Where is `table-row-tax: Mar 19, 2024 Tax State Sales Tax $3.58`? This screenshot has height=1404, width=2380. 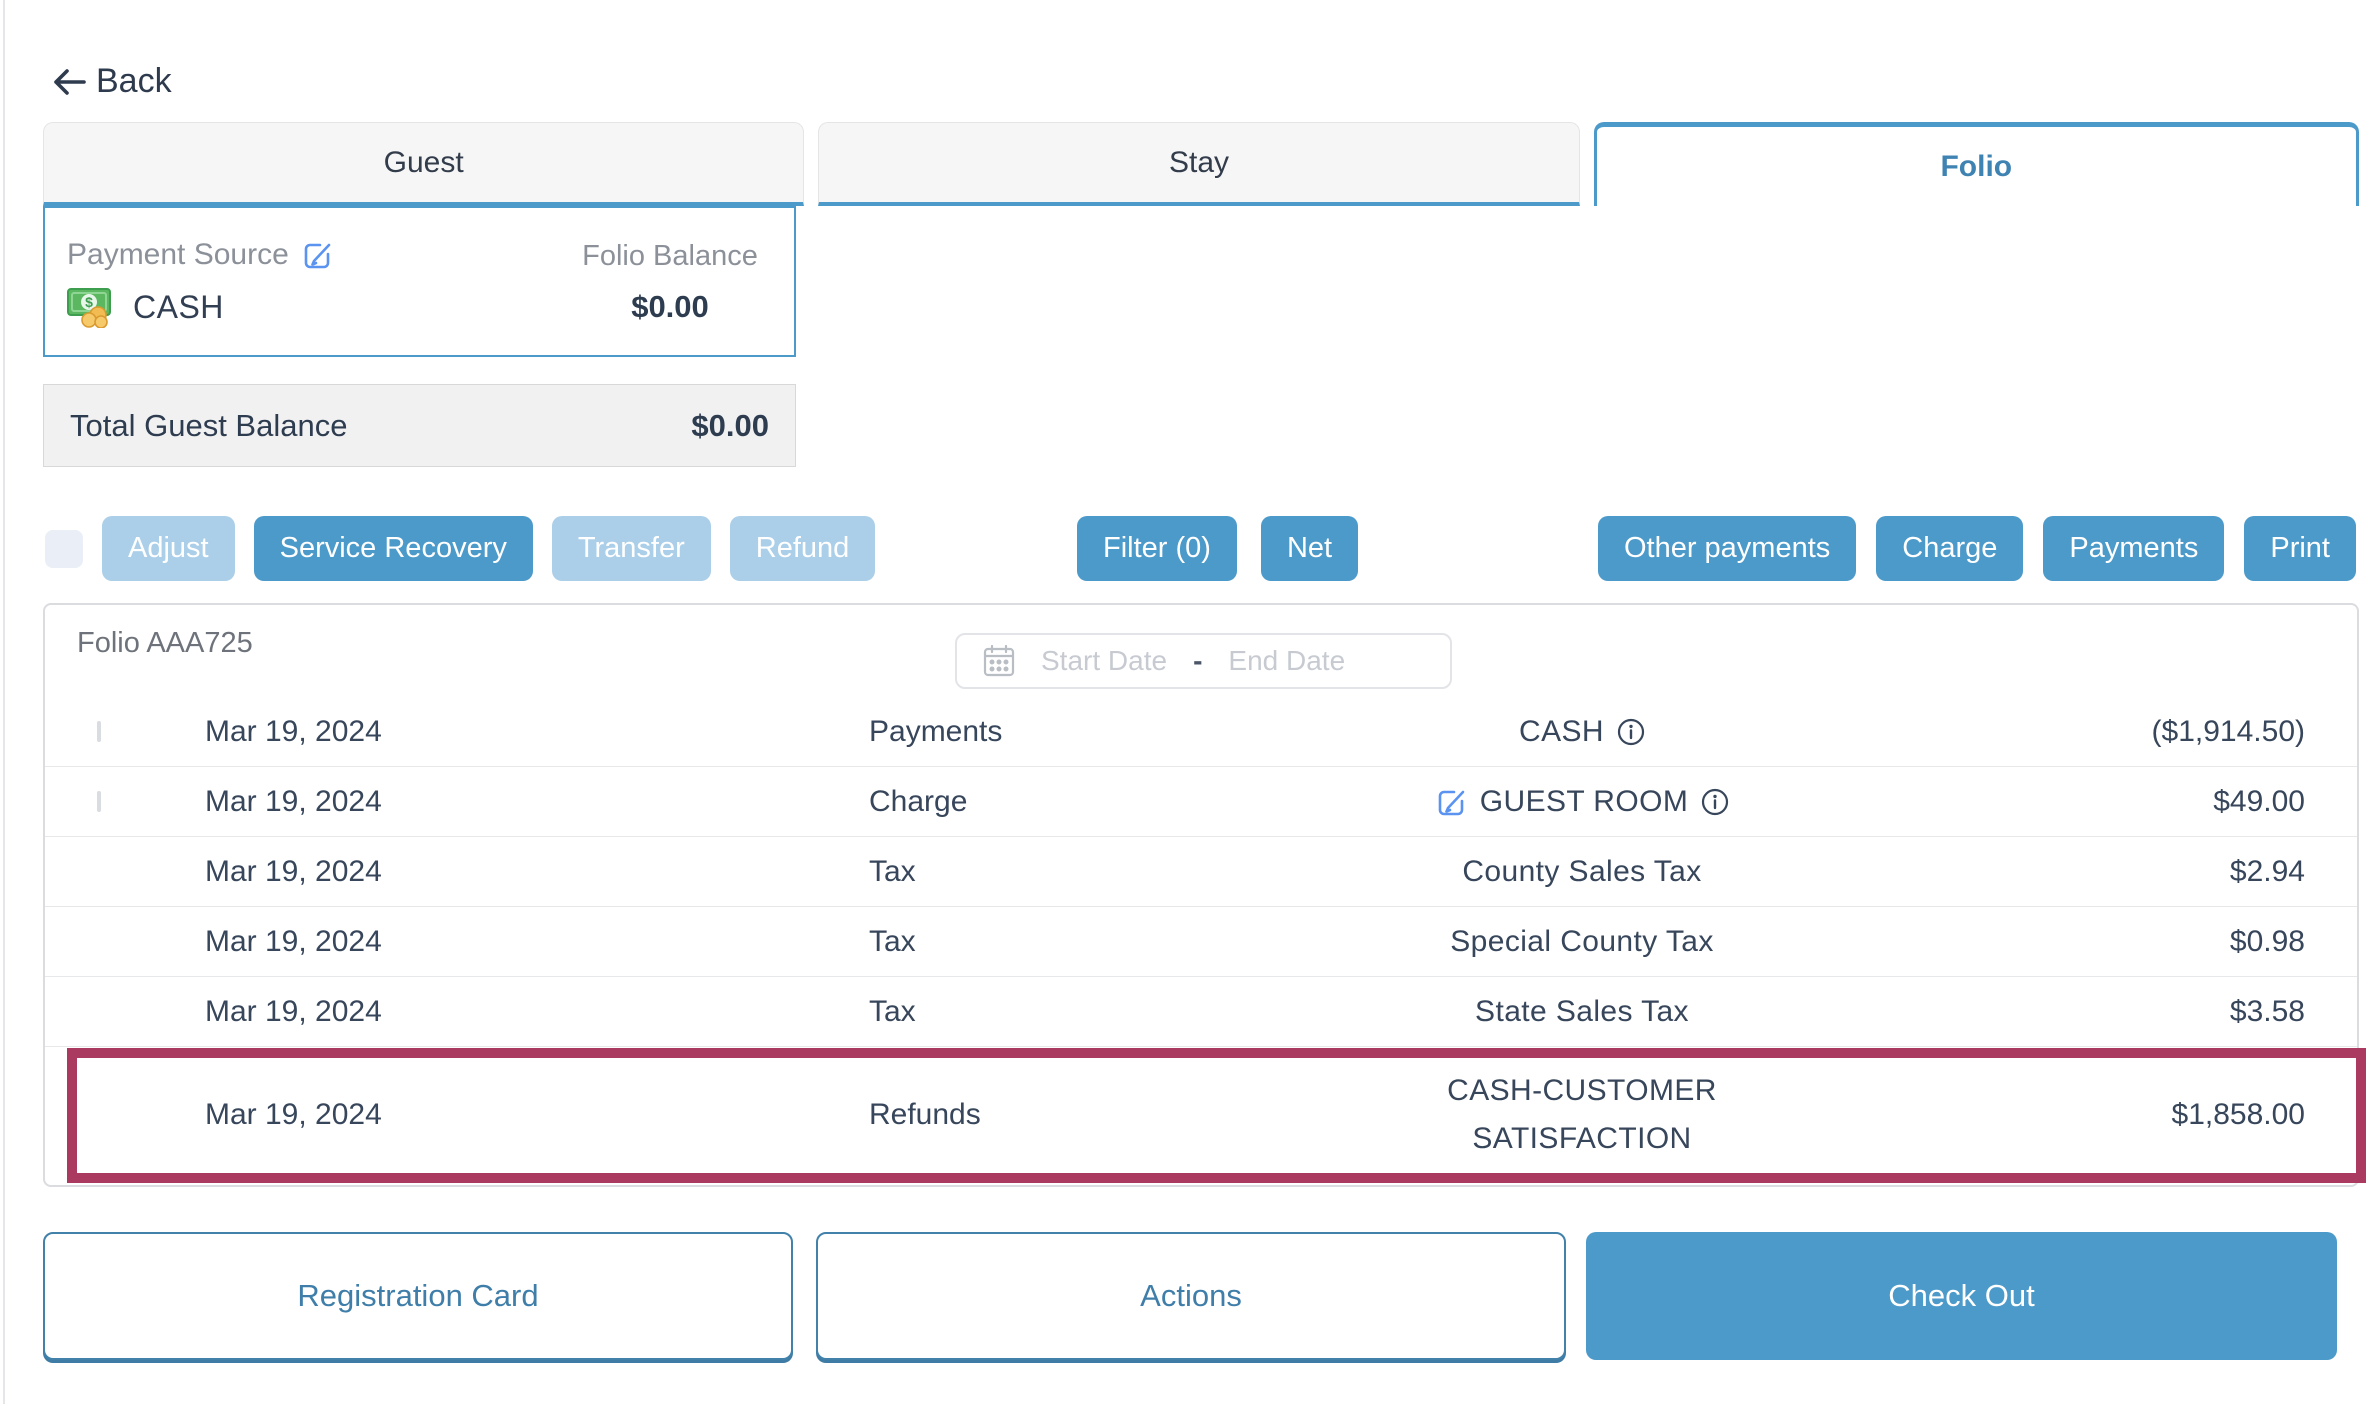
table-row-tax: Mar 19, 2024 Tax State Sales Tax $3.58 is located at coordinates (1201, 1012).